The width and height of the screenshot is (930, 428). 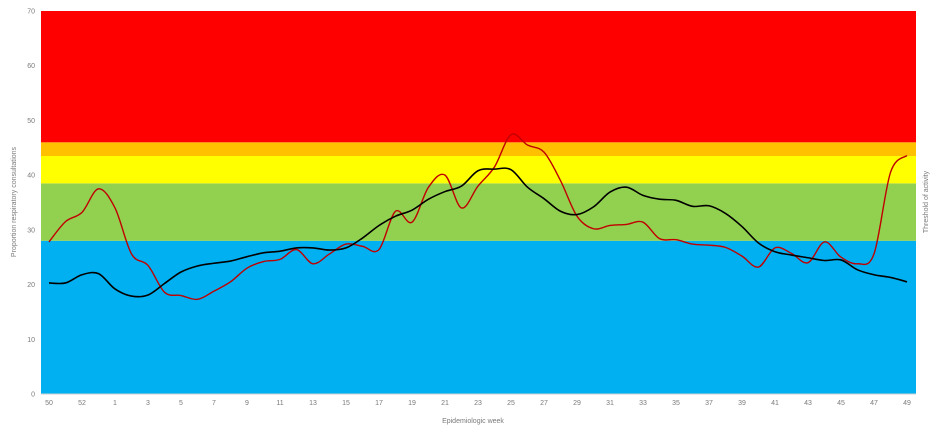 What do you see at coordinates (313, 403) in the screenshot?
I see `x-tick-label: 13` at bounding box center [313, 403].